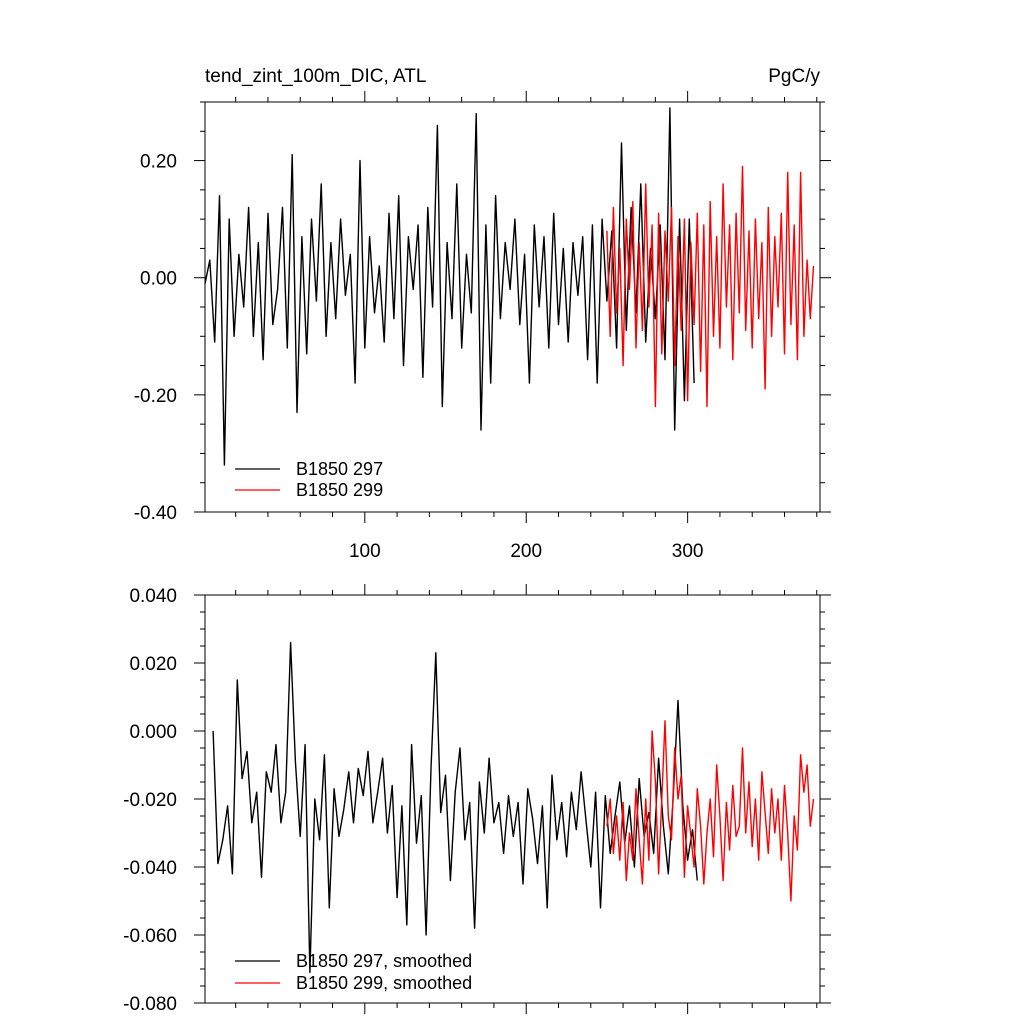 The width and height of the screenshot is (1024, 1024). I want to click on y-tick-label: -0.020, so click(150, 800).